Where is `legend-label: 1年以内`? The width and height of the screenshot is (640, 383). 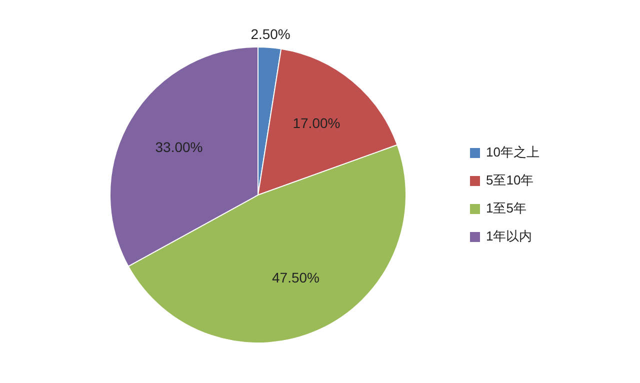
legend-label: 1年以内 is located at coordinates (509, 236).